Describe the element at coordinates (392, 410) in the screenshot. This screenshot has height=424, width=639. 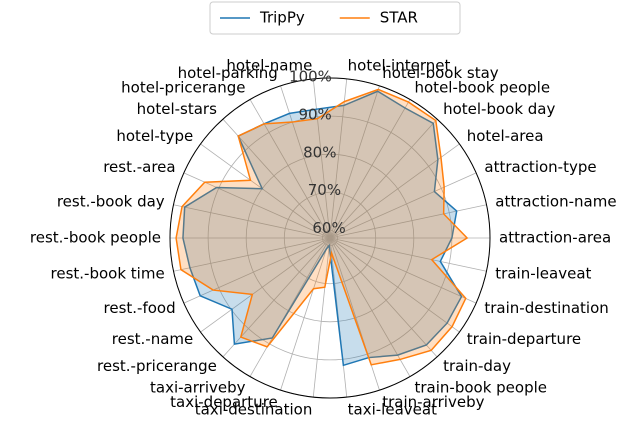
I see `category-label: taxi-leaveat` at that location.